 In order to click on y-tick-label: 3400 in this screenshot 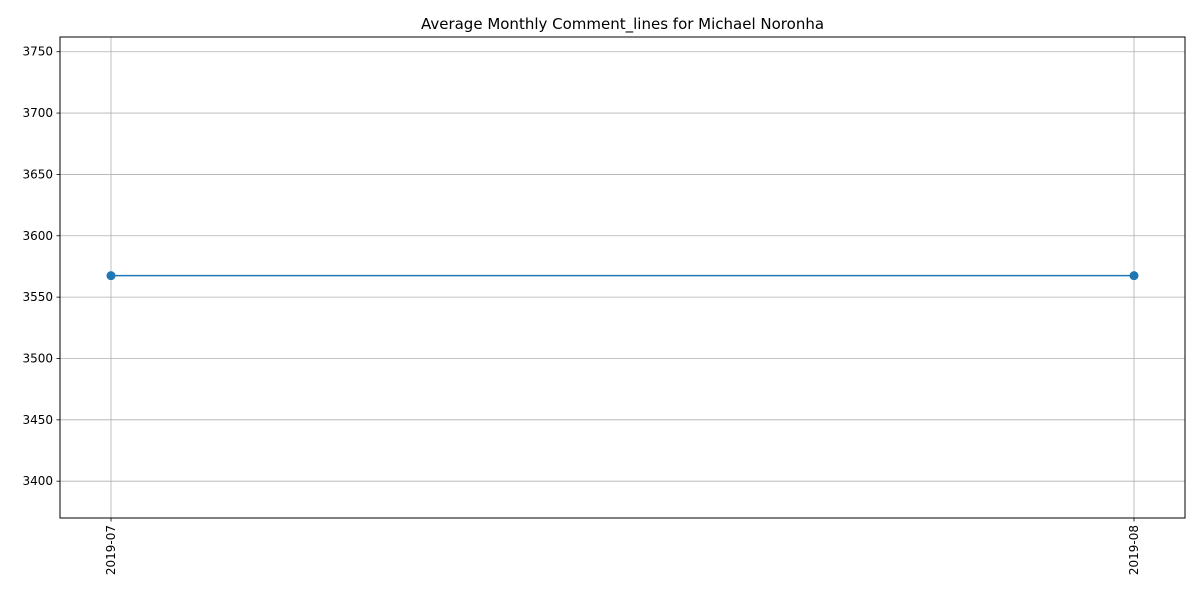, I will do `click(37, 481)`.